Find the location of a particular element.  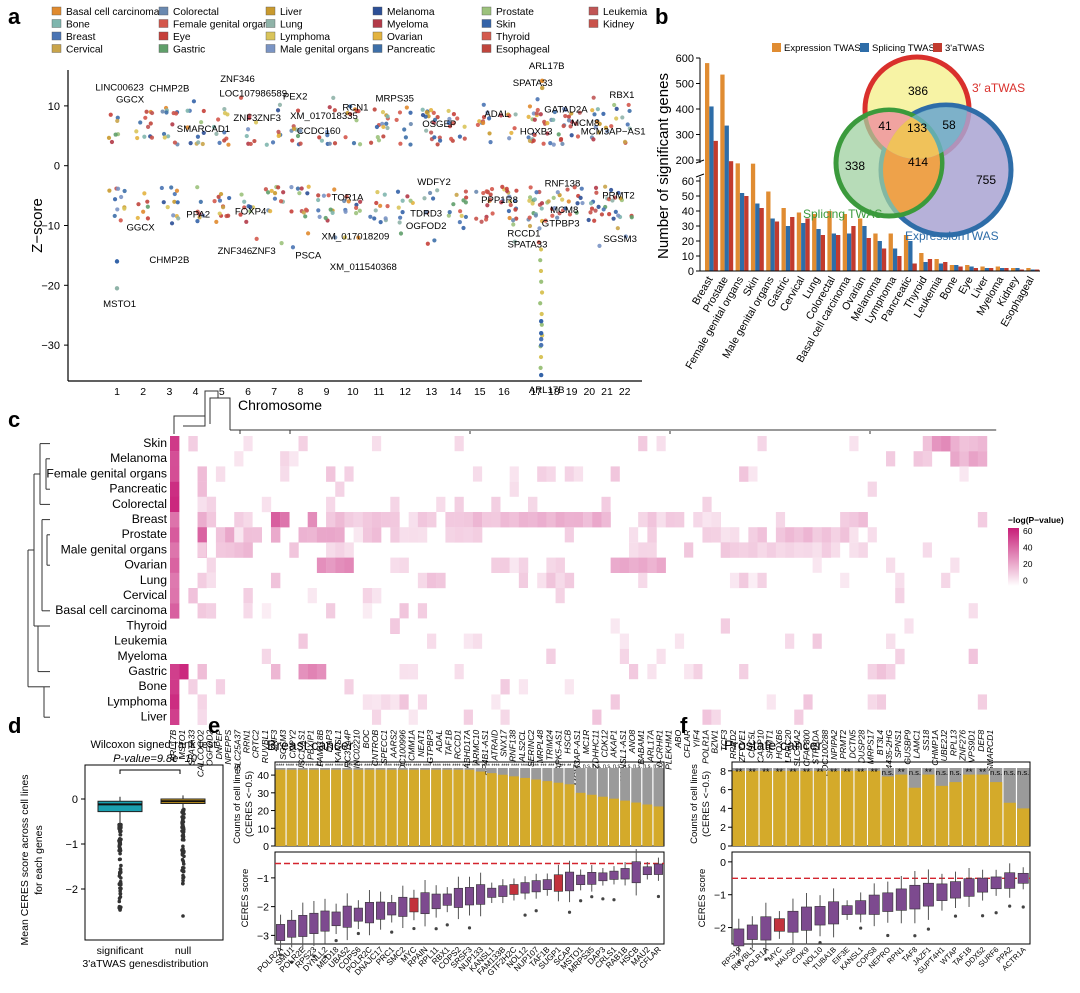

gene-label: RBX1 is located at coordinates (621, 95).